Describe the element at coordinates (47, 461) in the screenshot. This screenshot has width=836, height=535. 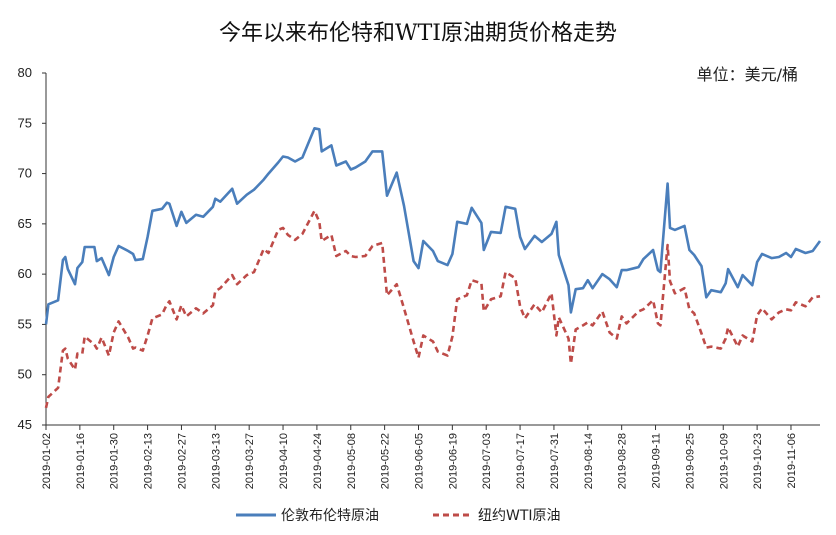
I see `x-tick-label: 2019-01-02` at that location.